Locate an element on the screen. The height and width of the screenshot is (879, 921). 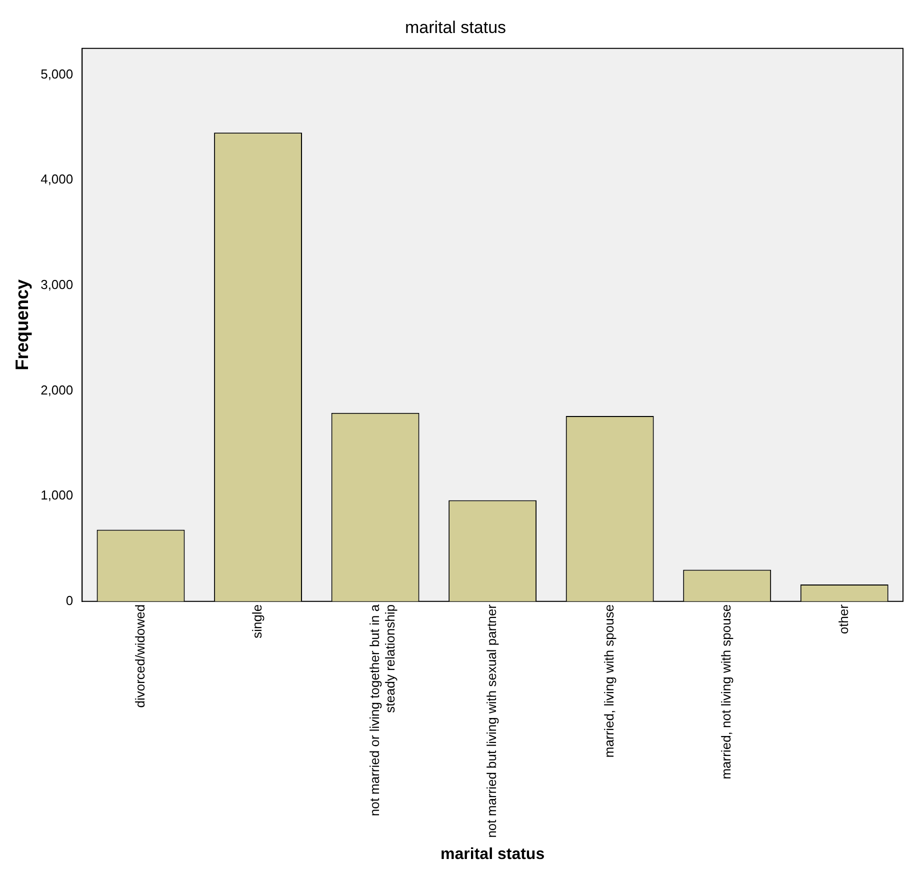
y-tick-label: 0 is located at coordinates (70, 600).